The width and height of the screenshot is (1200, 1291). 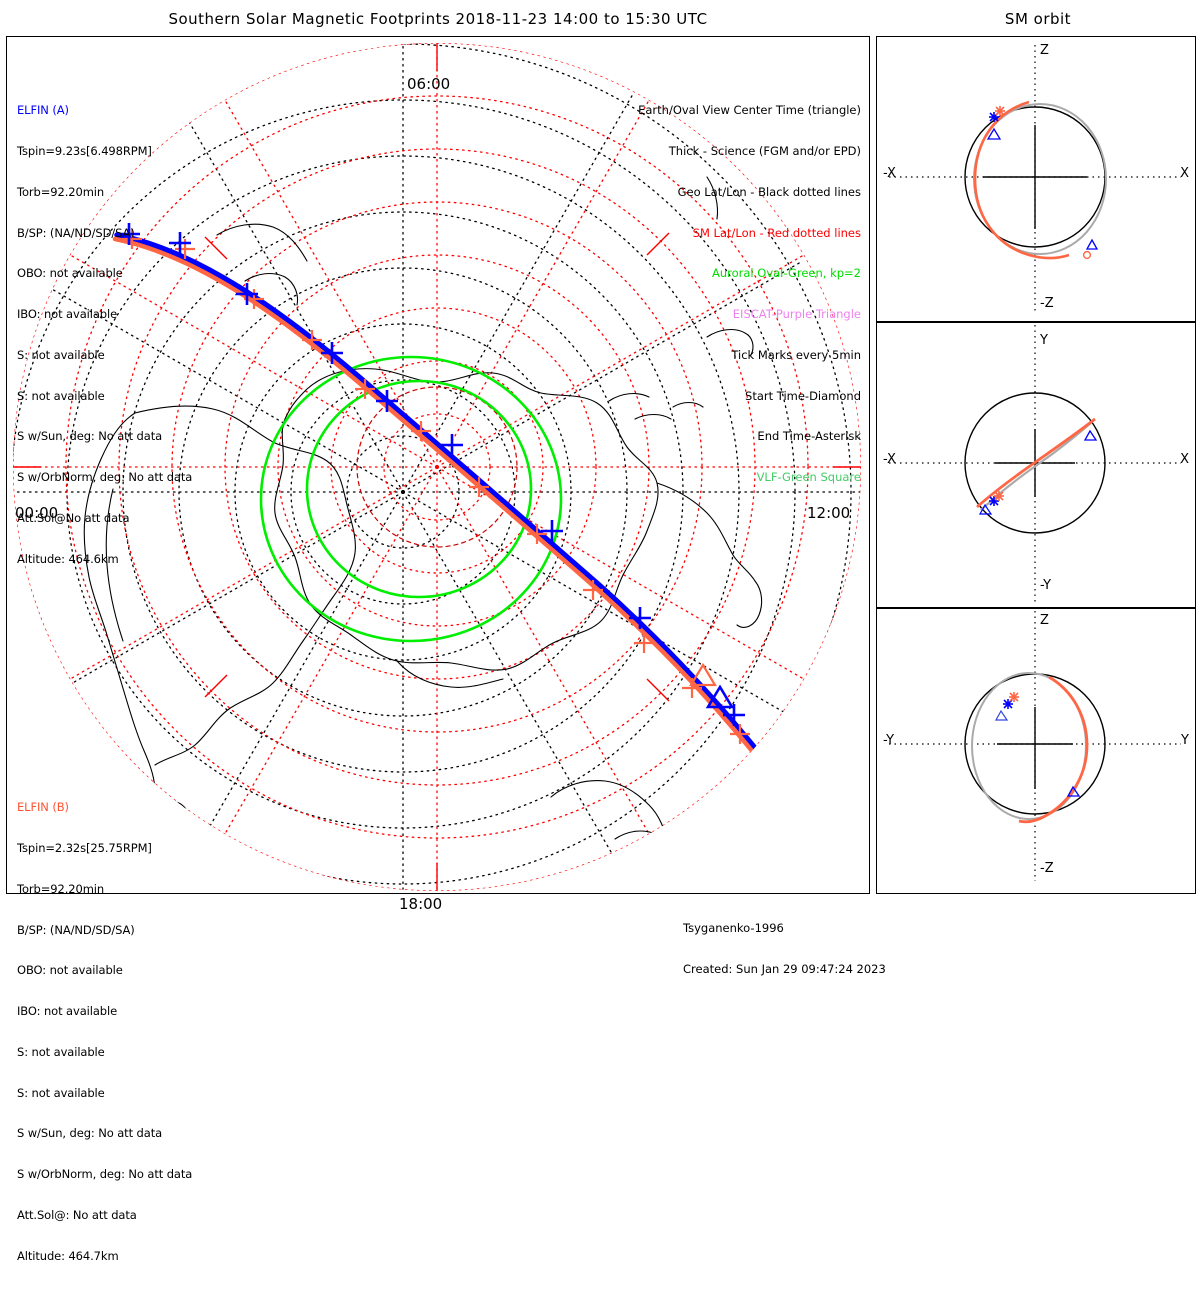 I want to click on axis-label-y-pos-xy: Y, so click(x=1044, y=340).